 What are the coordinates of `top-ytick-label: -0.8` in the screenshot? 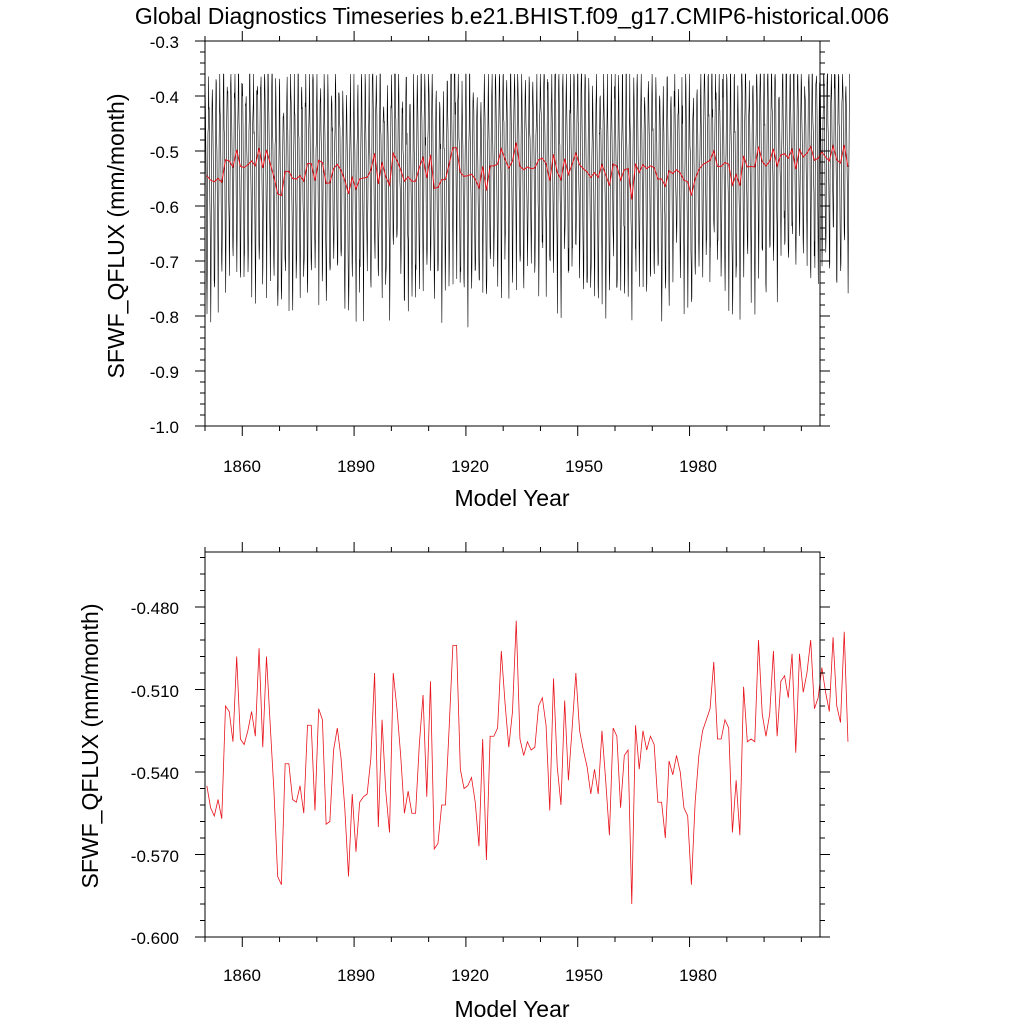 It's located at (164, 317).